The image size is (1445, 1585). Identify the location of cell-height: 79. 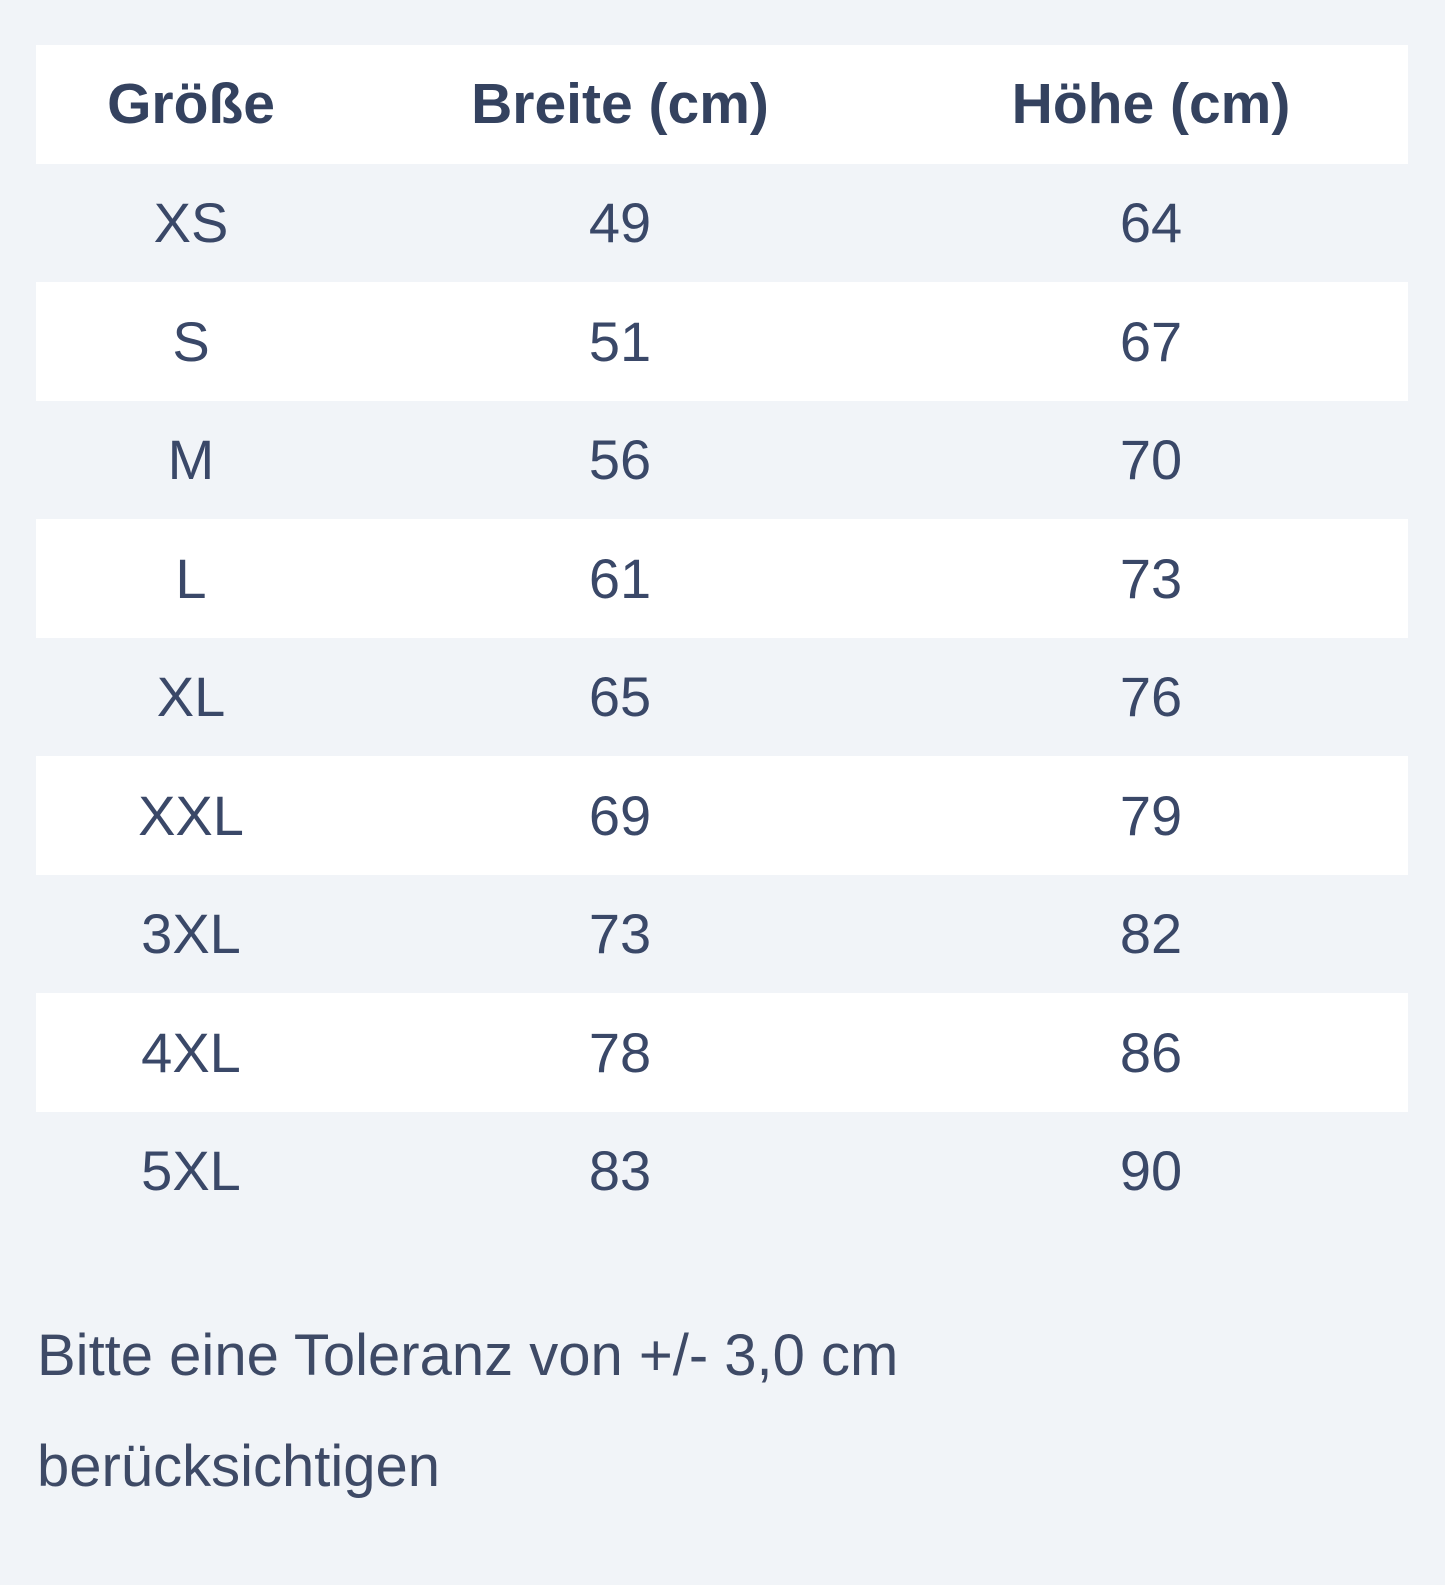
(1151, 815).